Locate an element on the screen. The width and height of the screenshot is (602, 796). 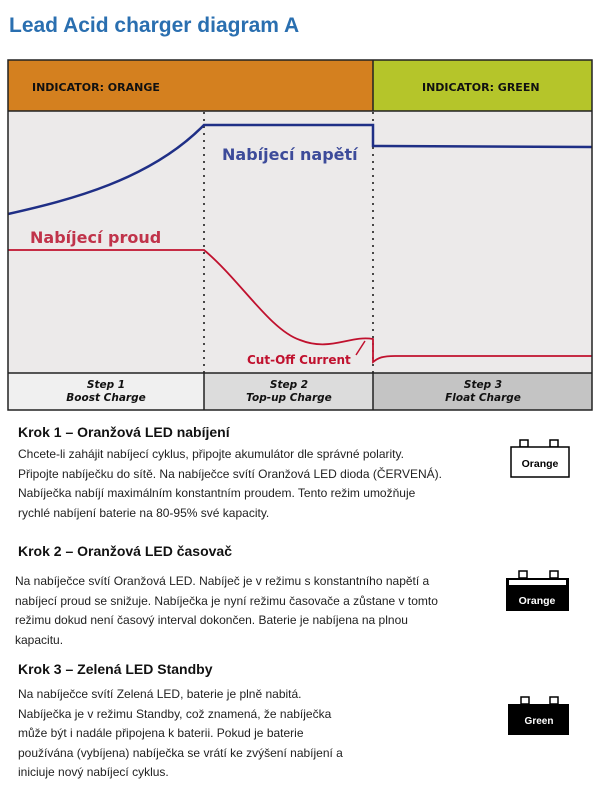
indicator-green-band is located at coordinates (482, 85).